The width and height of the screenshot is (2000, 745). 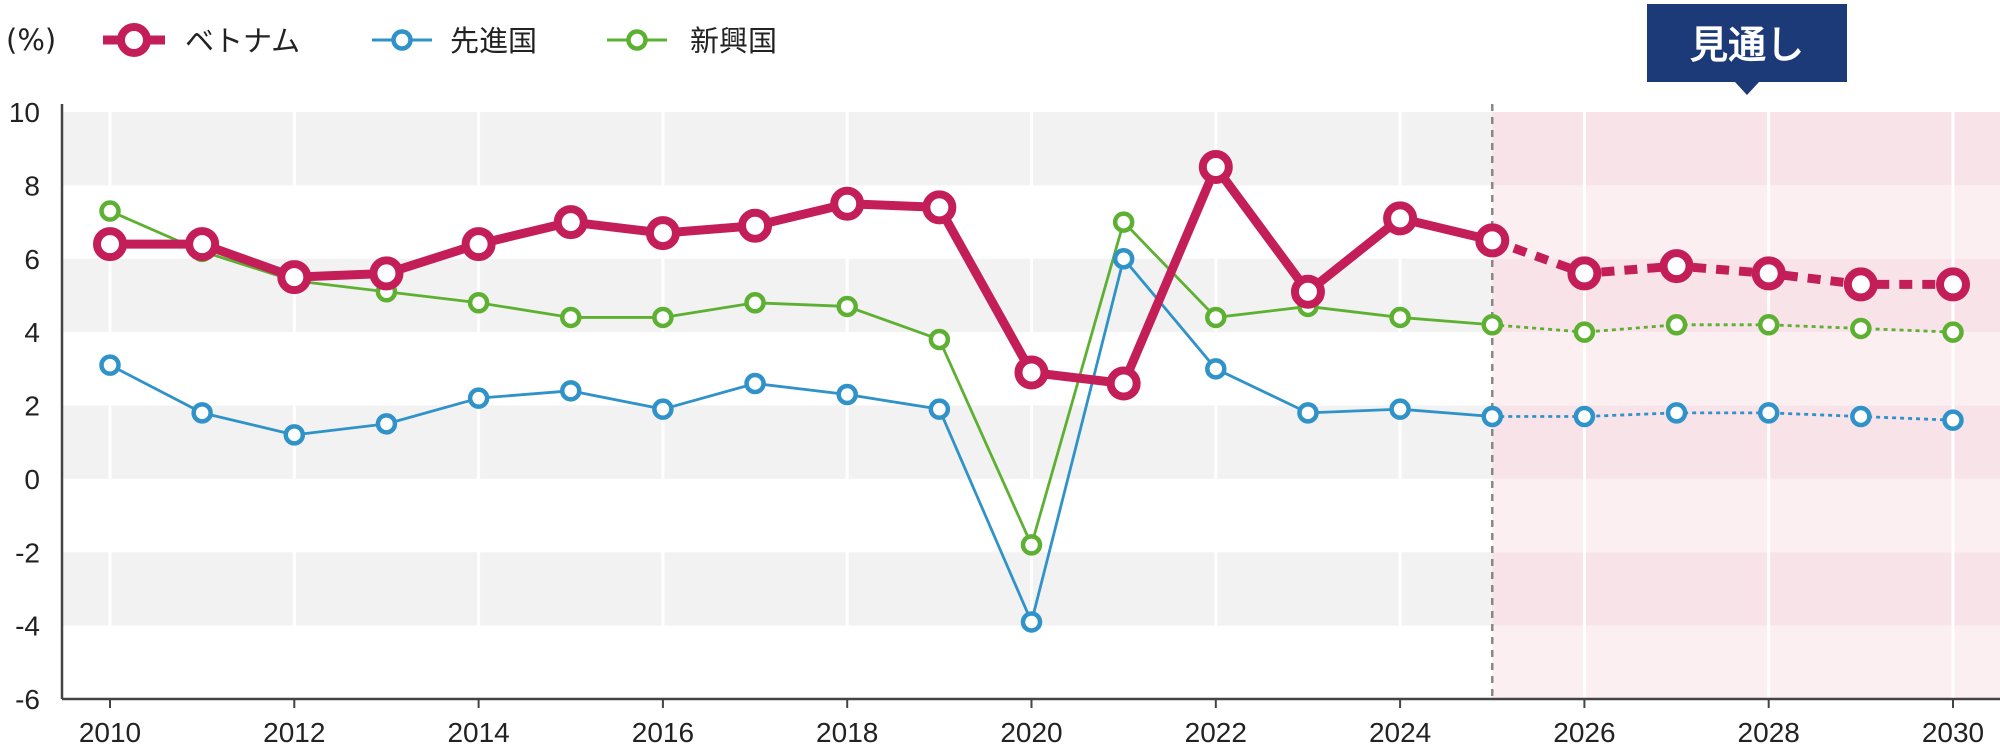 I want to click on x-tick-label: 2030, so click(x=1953, y=731).